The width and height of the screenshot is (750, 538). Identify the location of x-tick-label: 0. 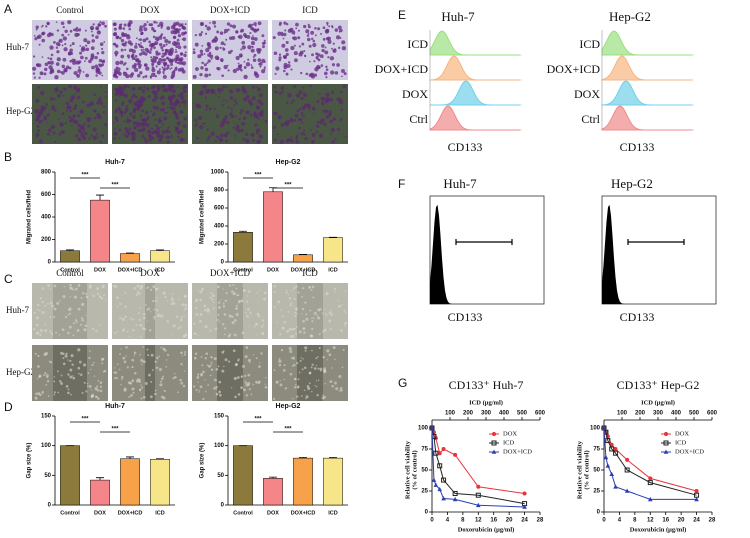
(432, 521).